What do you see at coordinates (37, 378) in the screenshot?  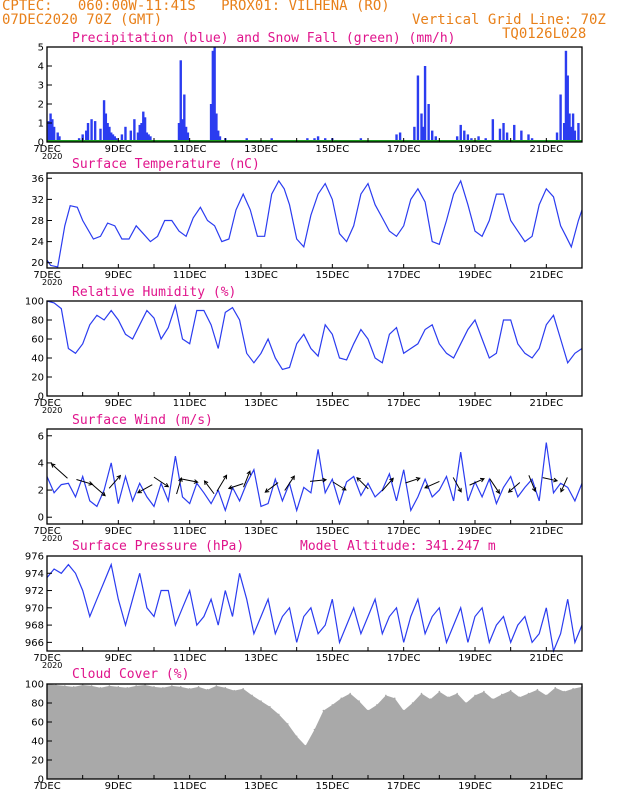 I see `rh-ytick-label: 20` at bounding box center [37, 378].